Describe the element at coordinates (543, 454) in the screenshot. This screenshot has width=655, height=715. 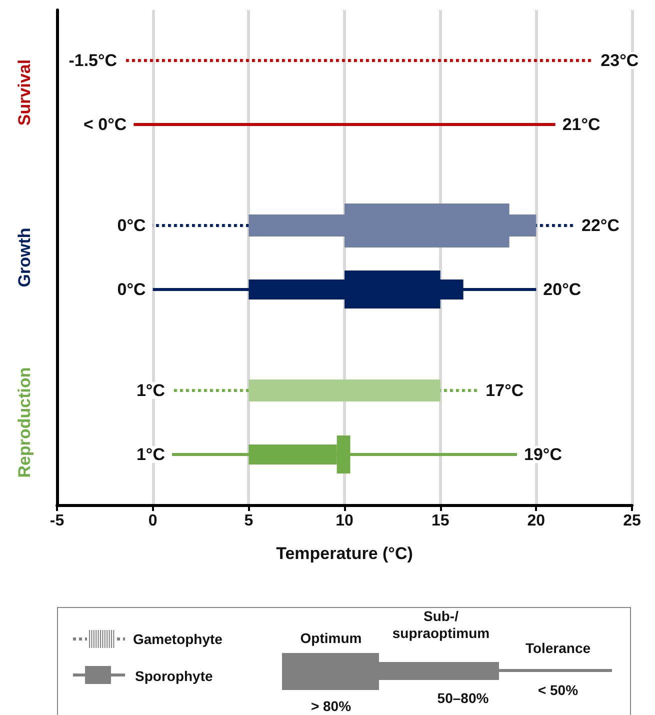
I see `annotation: 19°C` at that location.